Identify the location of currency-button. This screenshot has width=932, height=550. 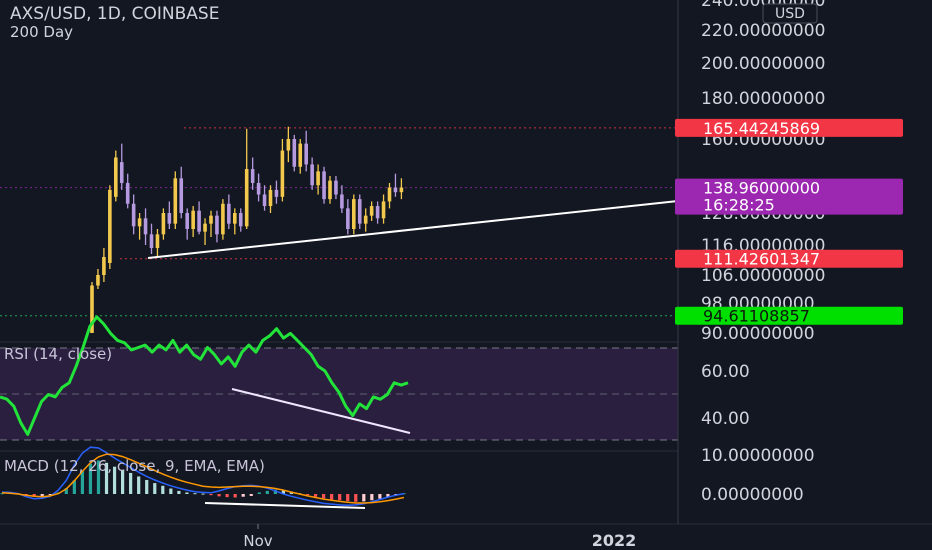
(790, 13).